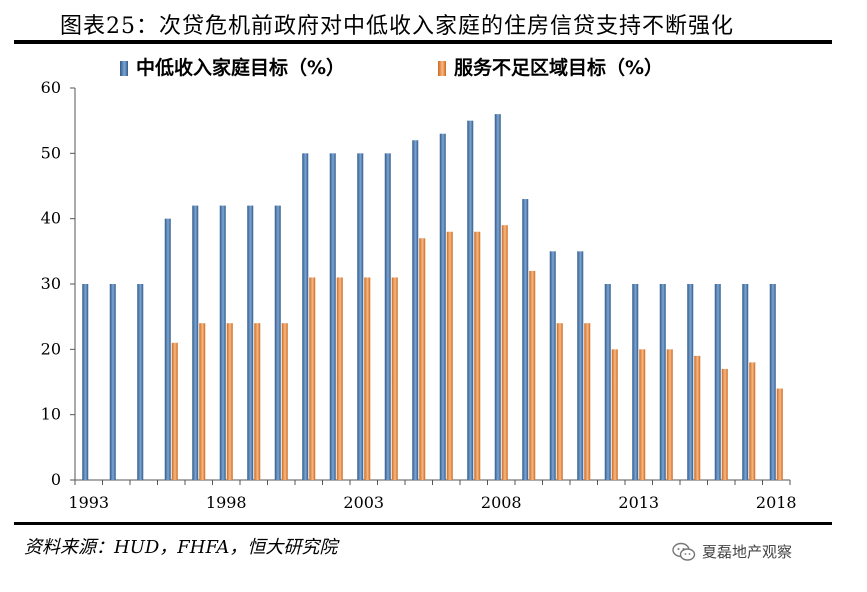 The height and width of the screenshot is (592, 867). Describe the element at coordinates (684, 551) in the screenshot. I see `wechat-icon` at that location.